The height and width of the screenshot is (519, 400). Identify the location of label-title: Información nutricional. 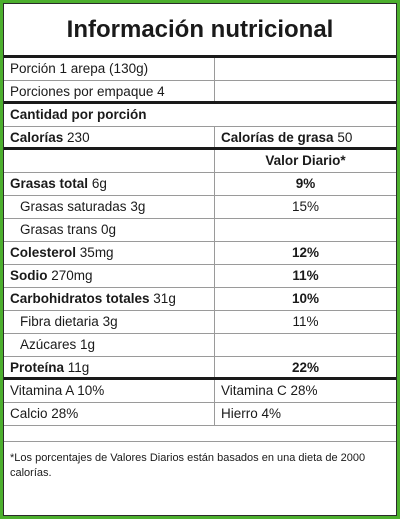
(200, 31).